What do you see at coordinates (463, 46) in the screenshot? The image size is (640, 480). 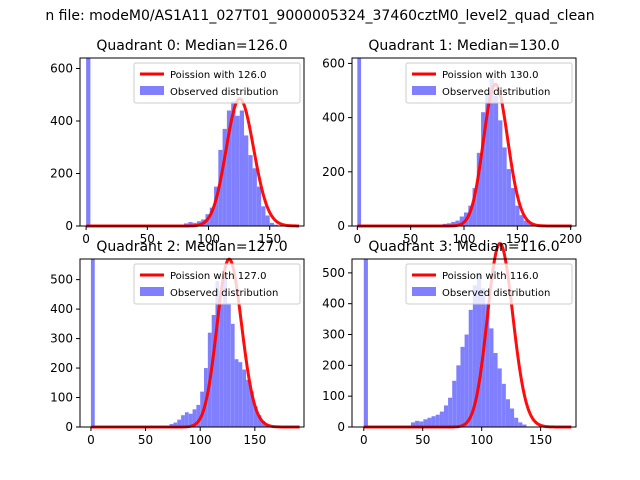 I see `panel-title: Quadrant 1: Median=130.0` at bounding box center [463, 46].